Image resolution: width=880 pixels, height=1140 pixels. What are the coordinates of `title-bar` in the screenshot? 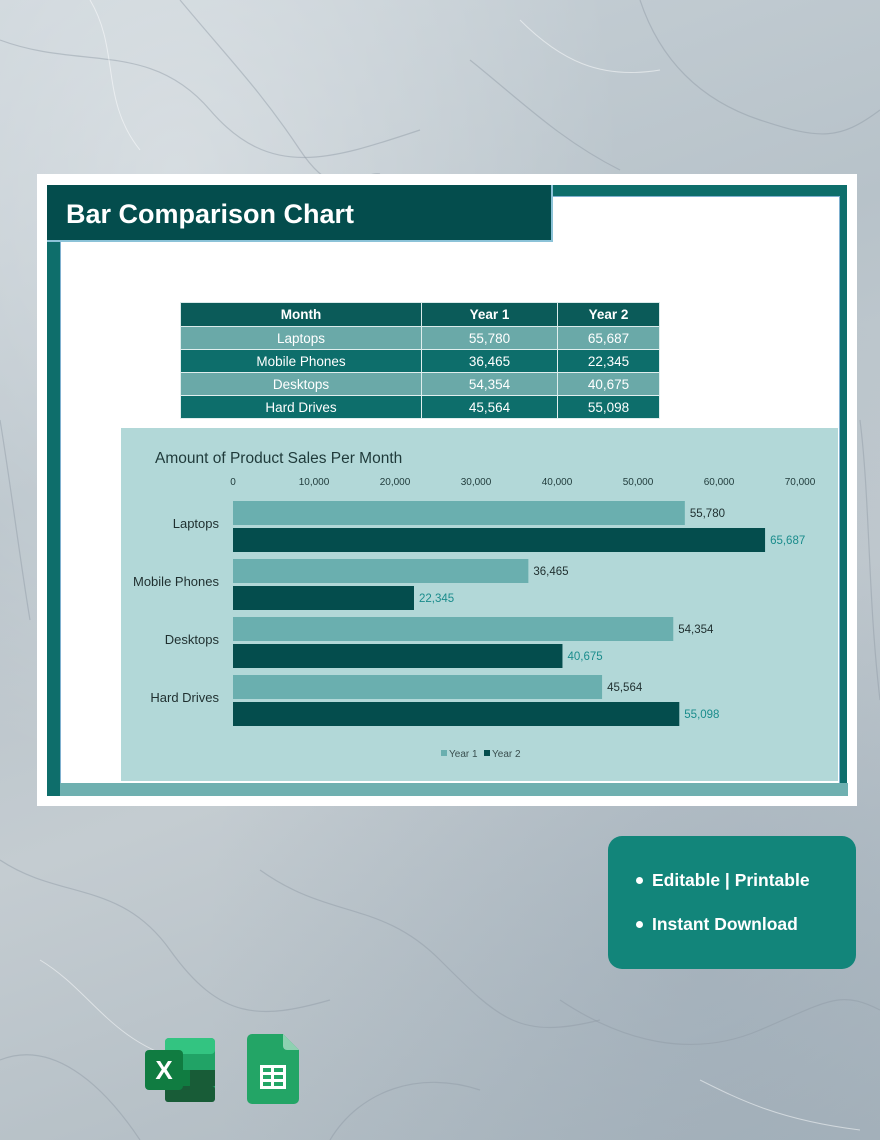 It's located at (300, 213).